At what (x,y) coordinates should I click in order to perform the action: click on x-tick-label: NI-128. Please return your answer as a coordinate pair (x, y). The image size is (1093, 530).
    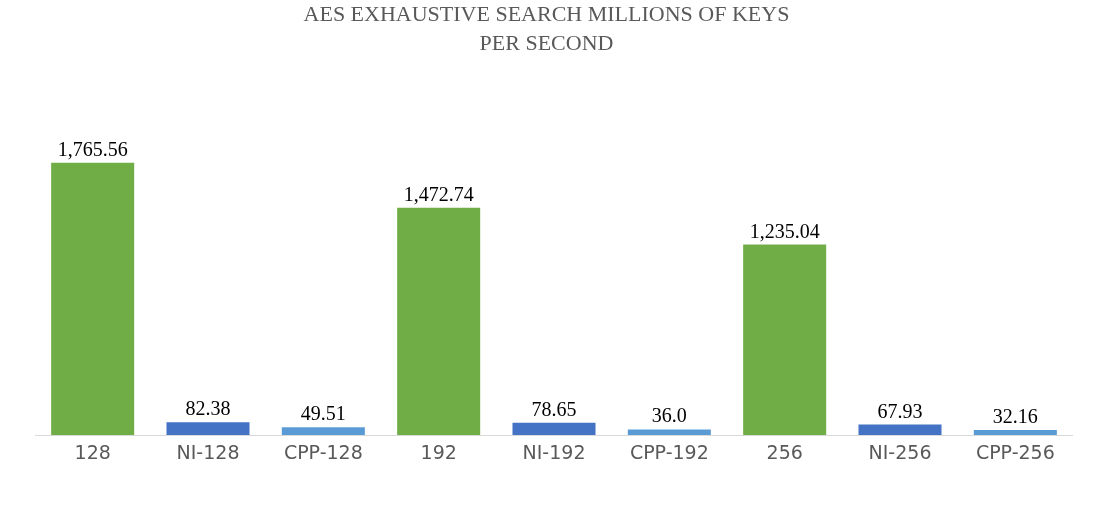
    Looking at the image, I should click on (208, 451).